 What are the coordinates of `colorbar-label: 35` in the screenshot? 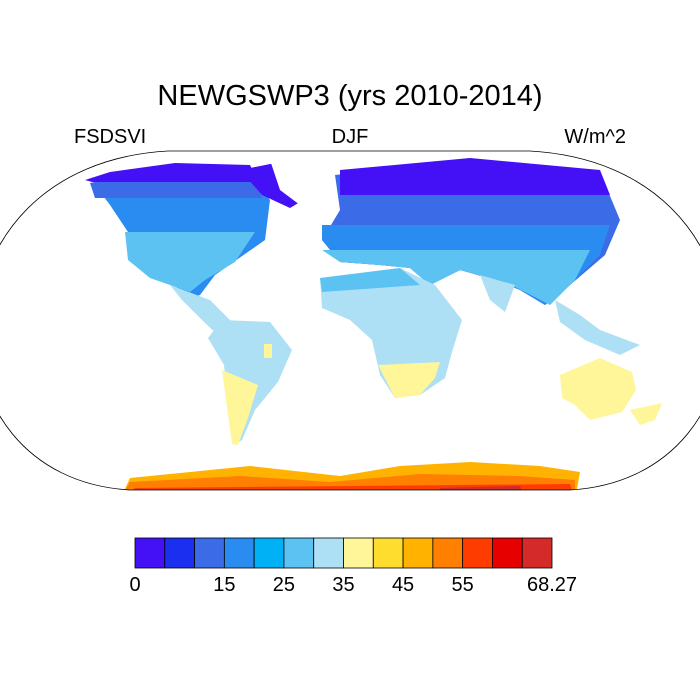 It's located at (343, 585).